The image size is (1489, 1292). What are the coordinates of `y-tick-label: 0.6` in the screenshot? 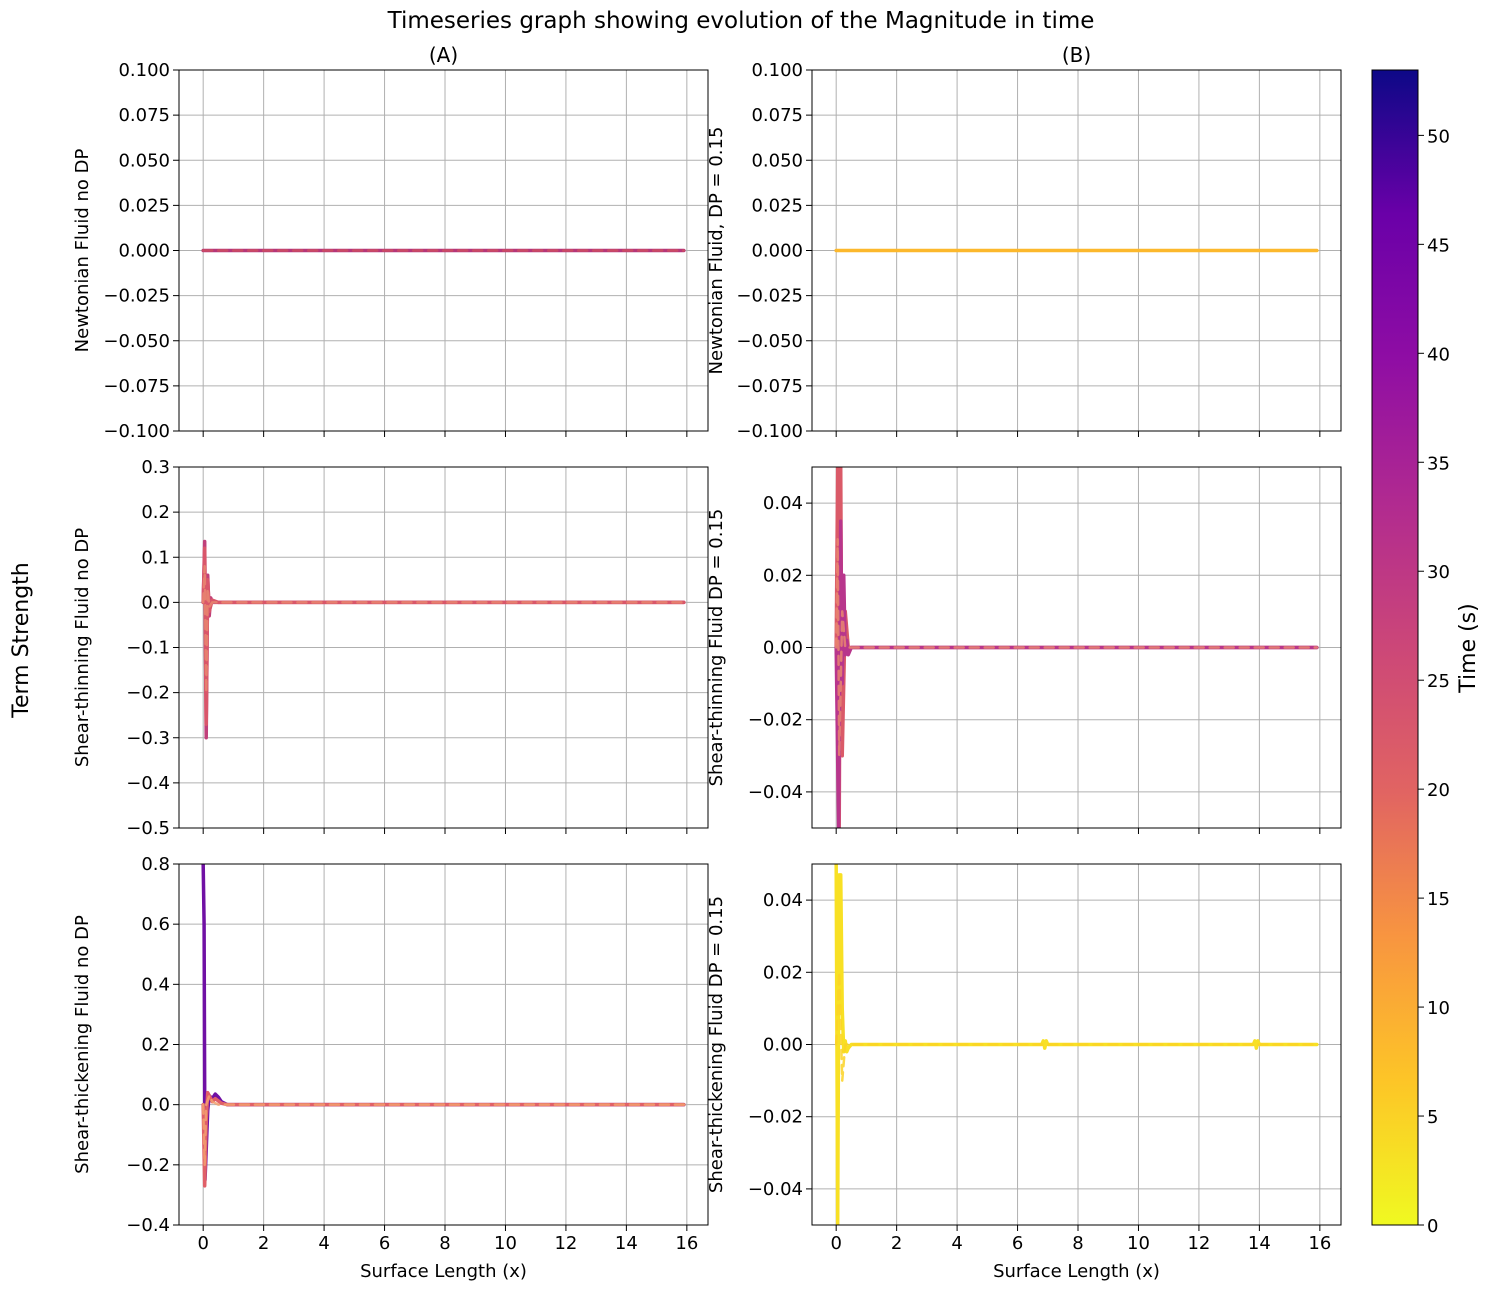 It's located at (155, 924).